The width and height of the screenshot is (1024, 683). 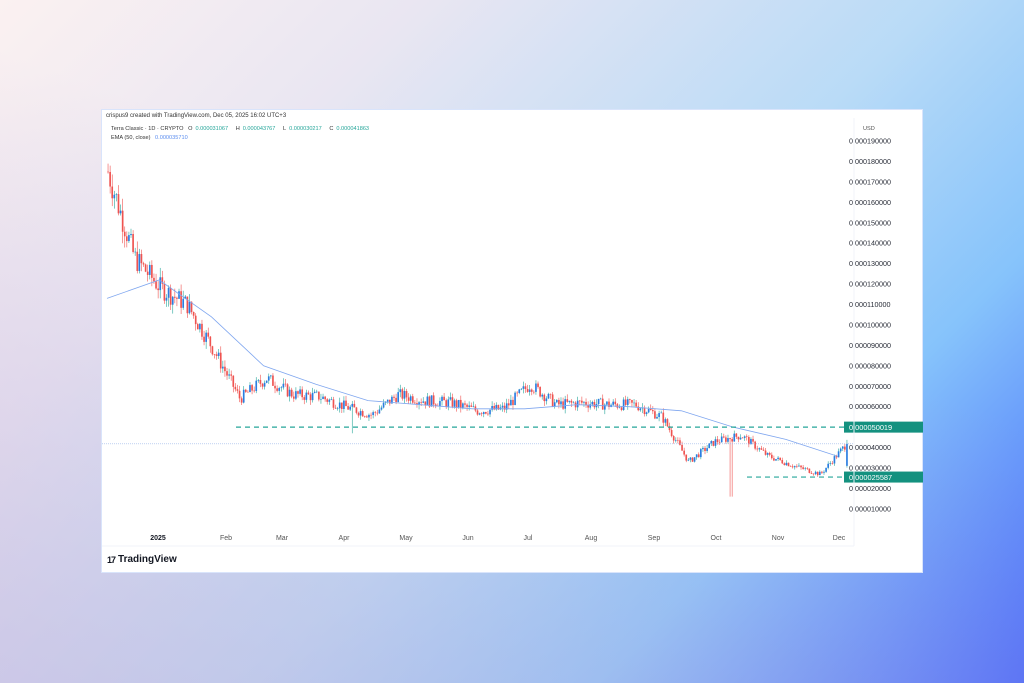 What do you see at coordinates (208, 129) in the screenshot?
I see `open-value: O 0.000031067` at bounding box center [208, 129].